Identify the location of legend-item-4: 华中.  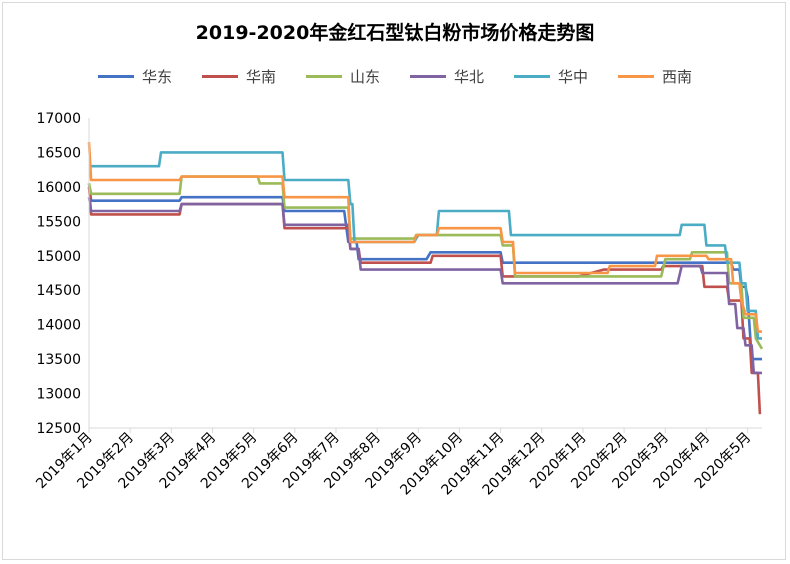
(551, 76).